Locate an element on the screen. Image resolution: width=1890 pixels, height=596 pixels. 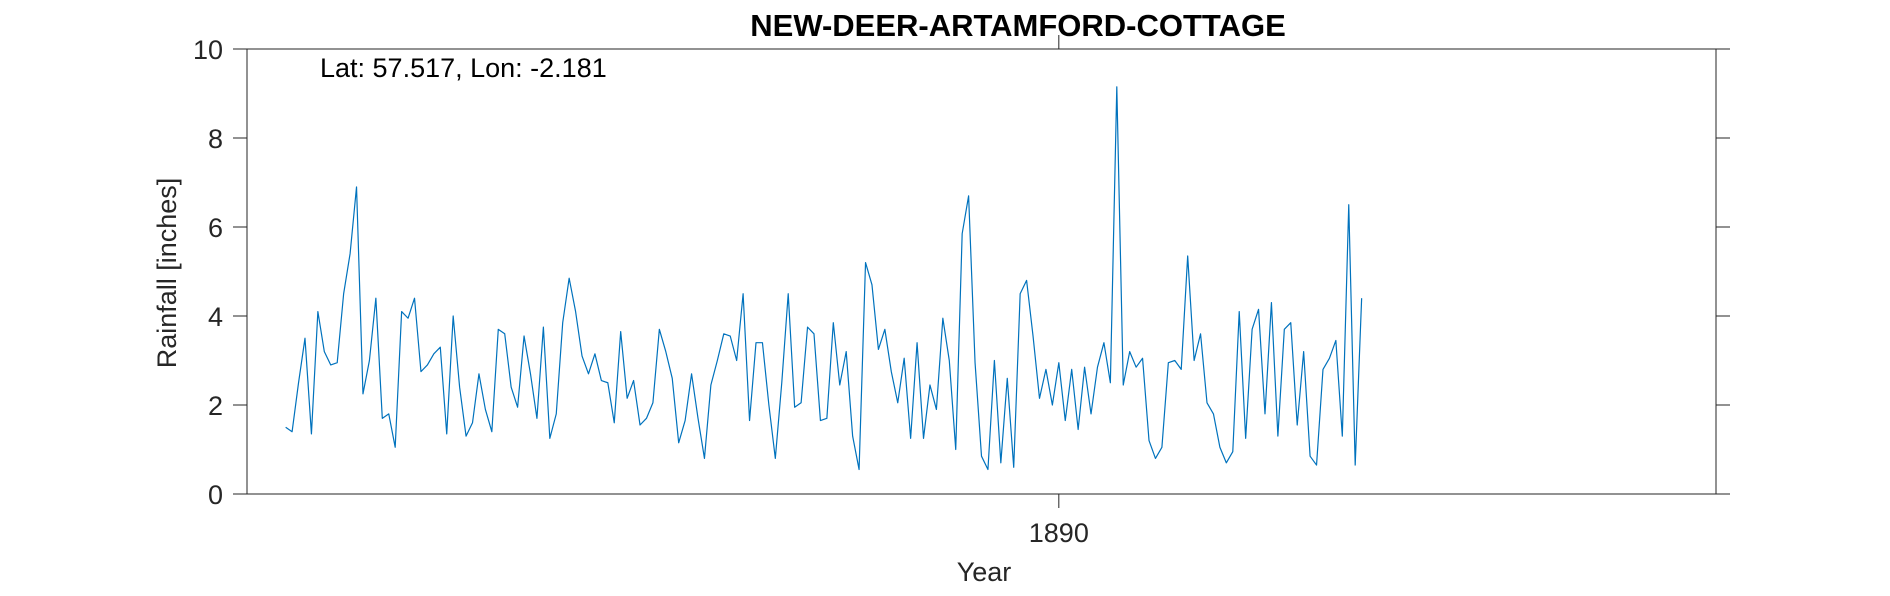
location-annotation: Lat: 57.517, Lon: -2.181 is located at coordinates (463, 68).